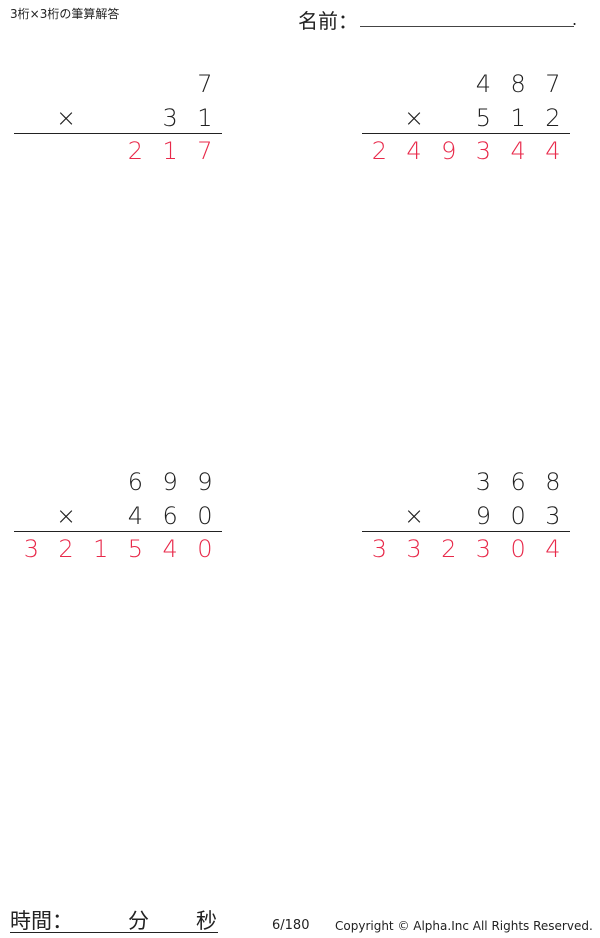 Image resolution: width=600 pixels, height=938 pixels. I want to click on time-field: 時間： 分 秒, so click(114, 919).